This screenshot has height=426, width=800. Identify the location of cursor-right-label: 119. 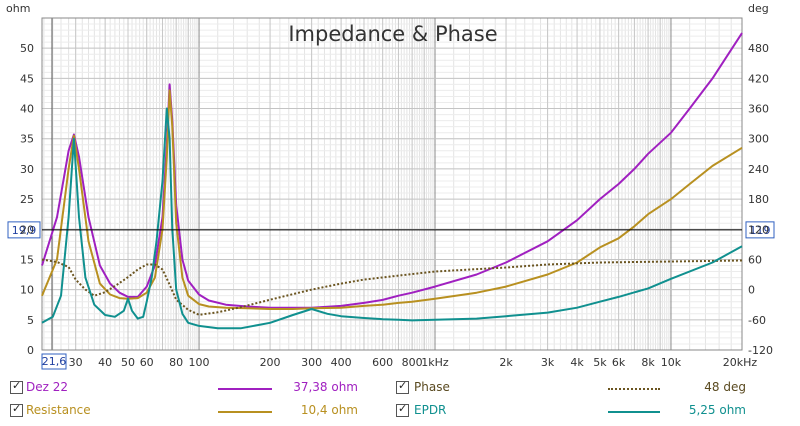
(760, 230).